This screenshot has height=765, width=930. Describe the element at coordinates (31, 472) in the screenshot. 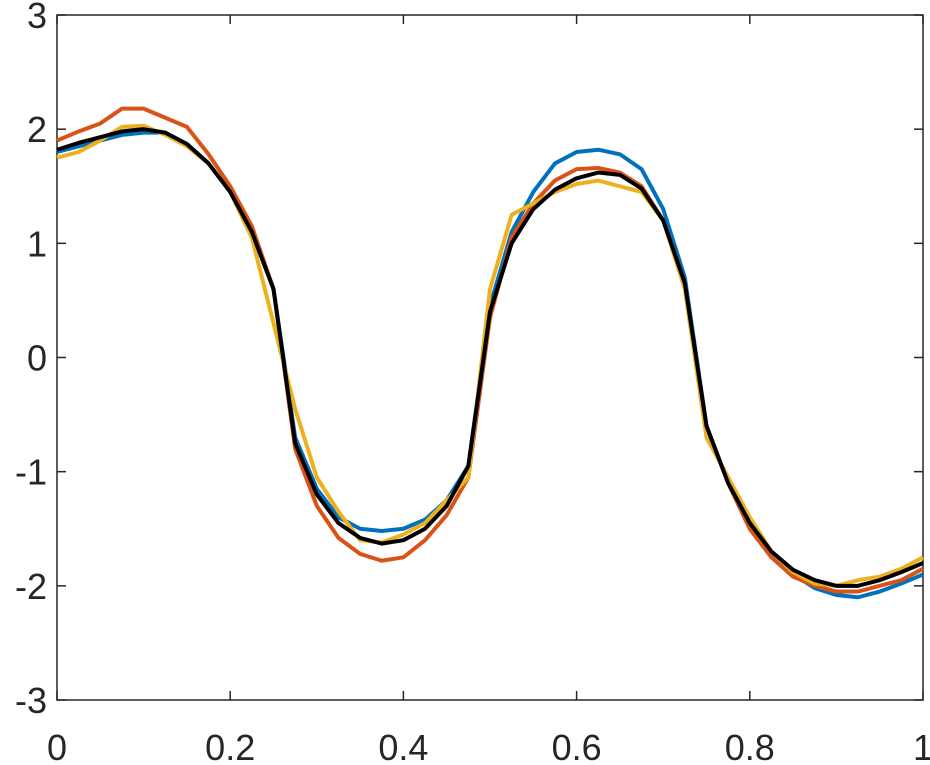

I see `y-tick-label: -1` at that location.